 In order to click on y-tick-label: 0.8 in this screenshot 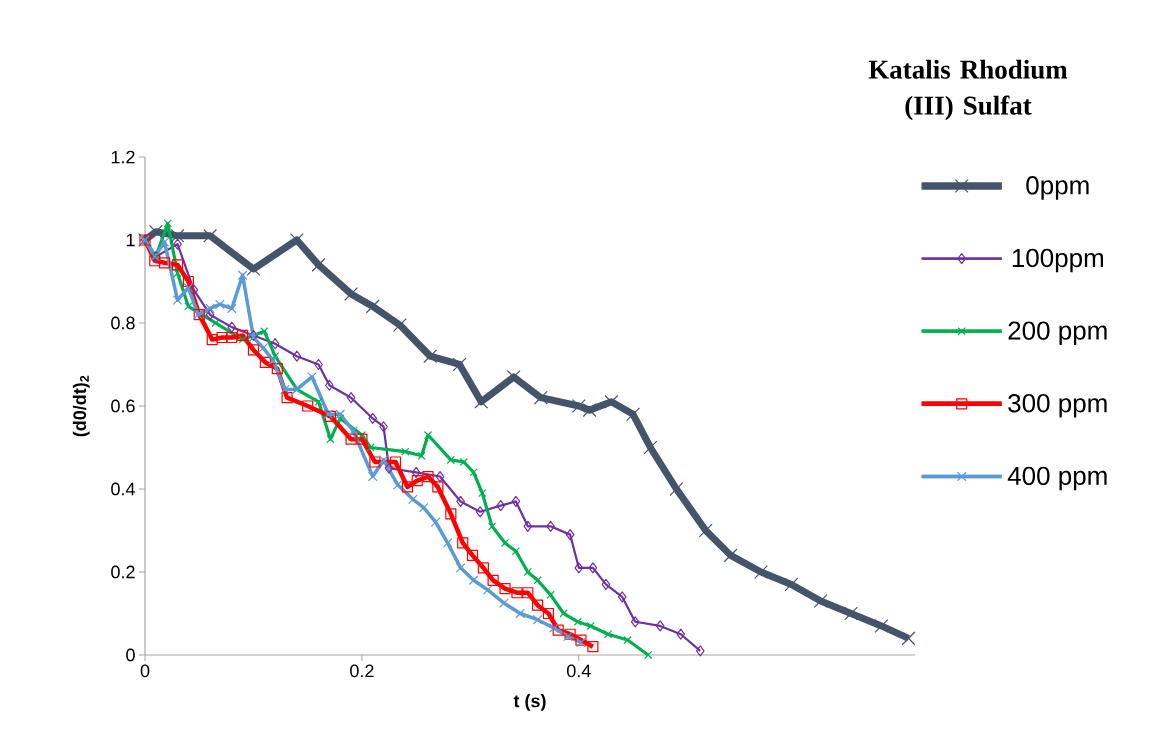, I will do `click(123, 323)`.